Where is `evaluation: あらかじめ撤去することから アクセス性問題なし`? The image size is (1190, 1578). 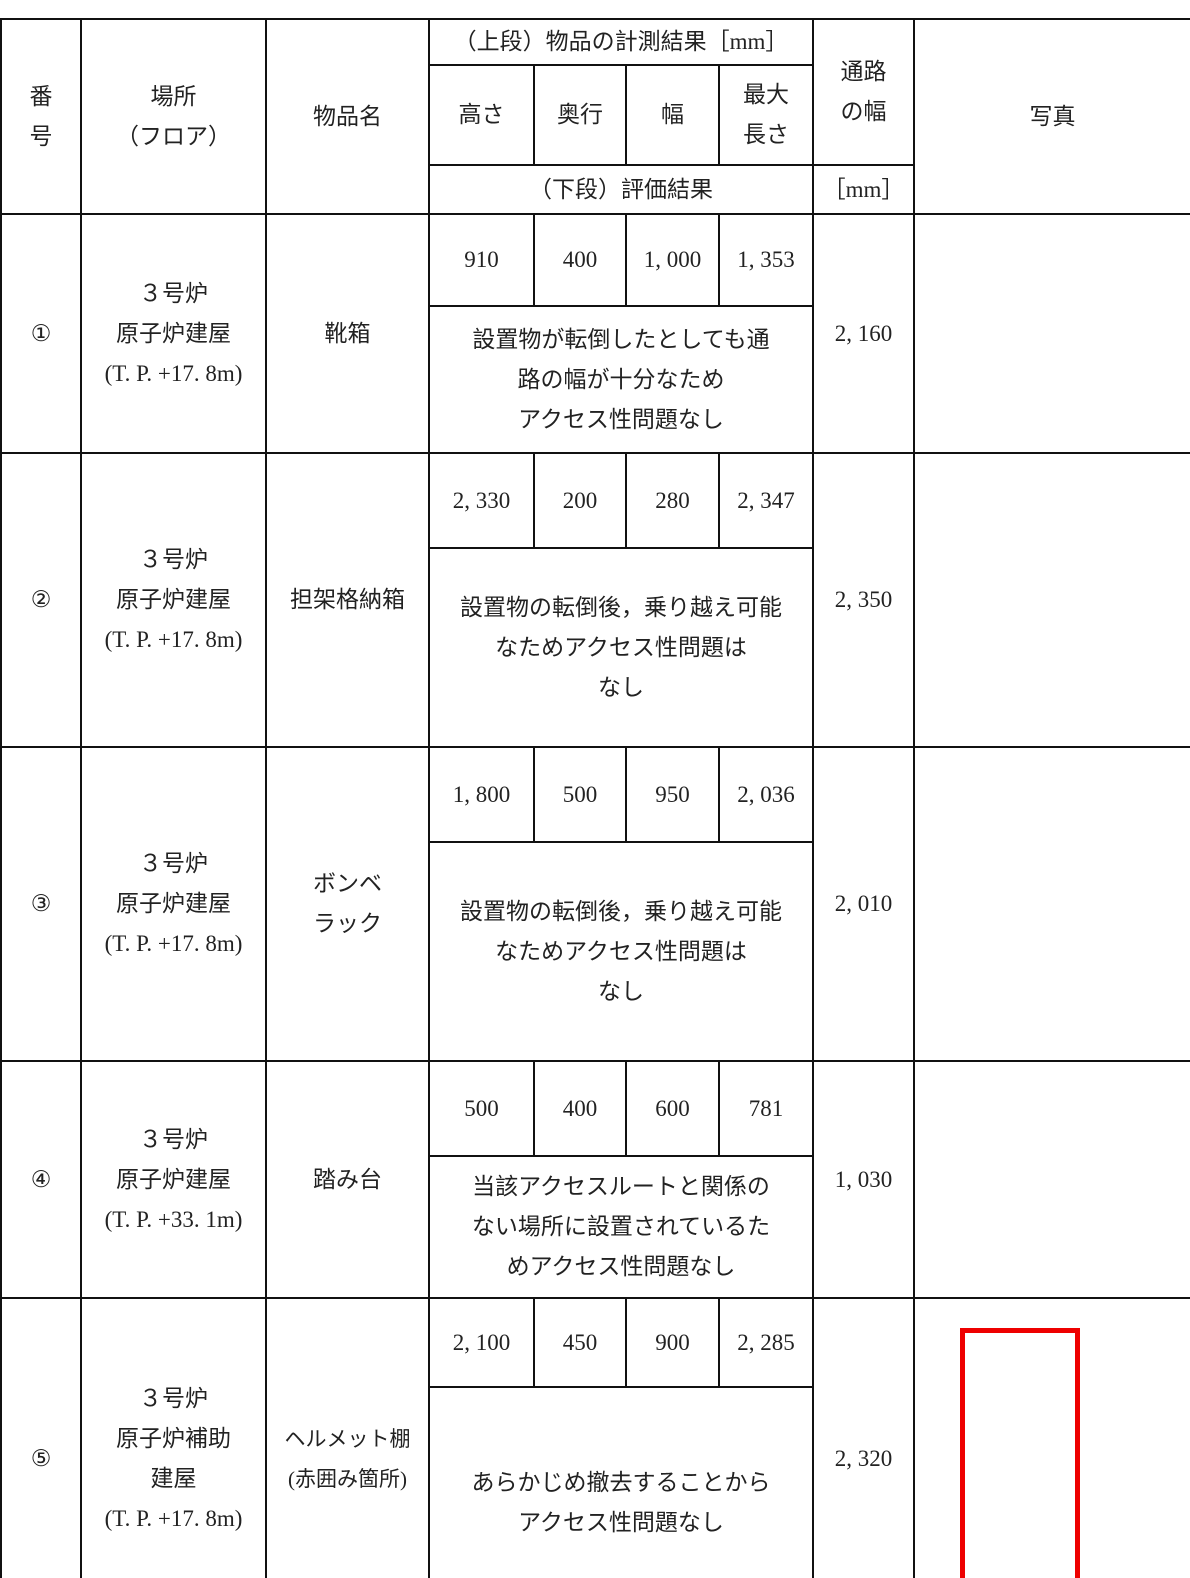 evaluation: あらかじめ撤去することから アクセス性問題なし is located at coordinates (621, 1482).